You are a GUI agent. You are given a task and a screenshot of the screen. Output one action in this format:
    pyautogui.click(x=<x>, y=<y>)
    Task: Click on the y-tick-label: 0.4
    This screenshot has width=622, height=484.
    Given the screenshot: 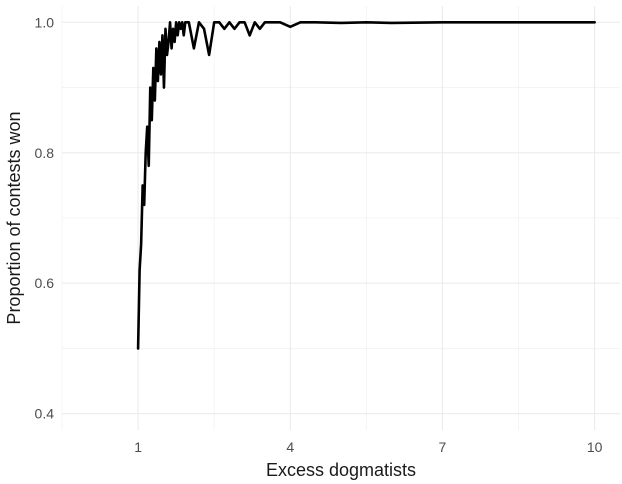 What is the action you would take?
    pyautogui.click(x=45, y=414)
    